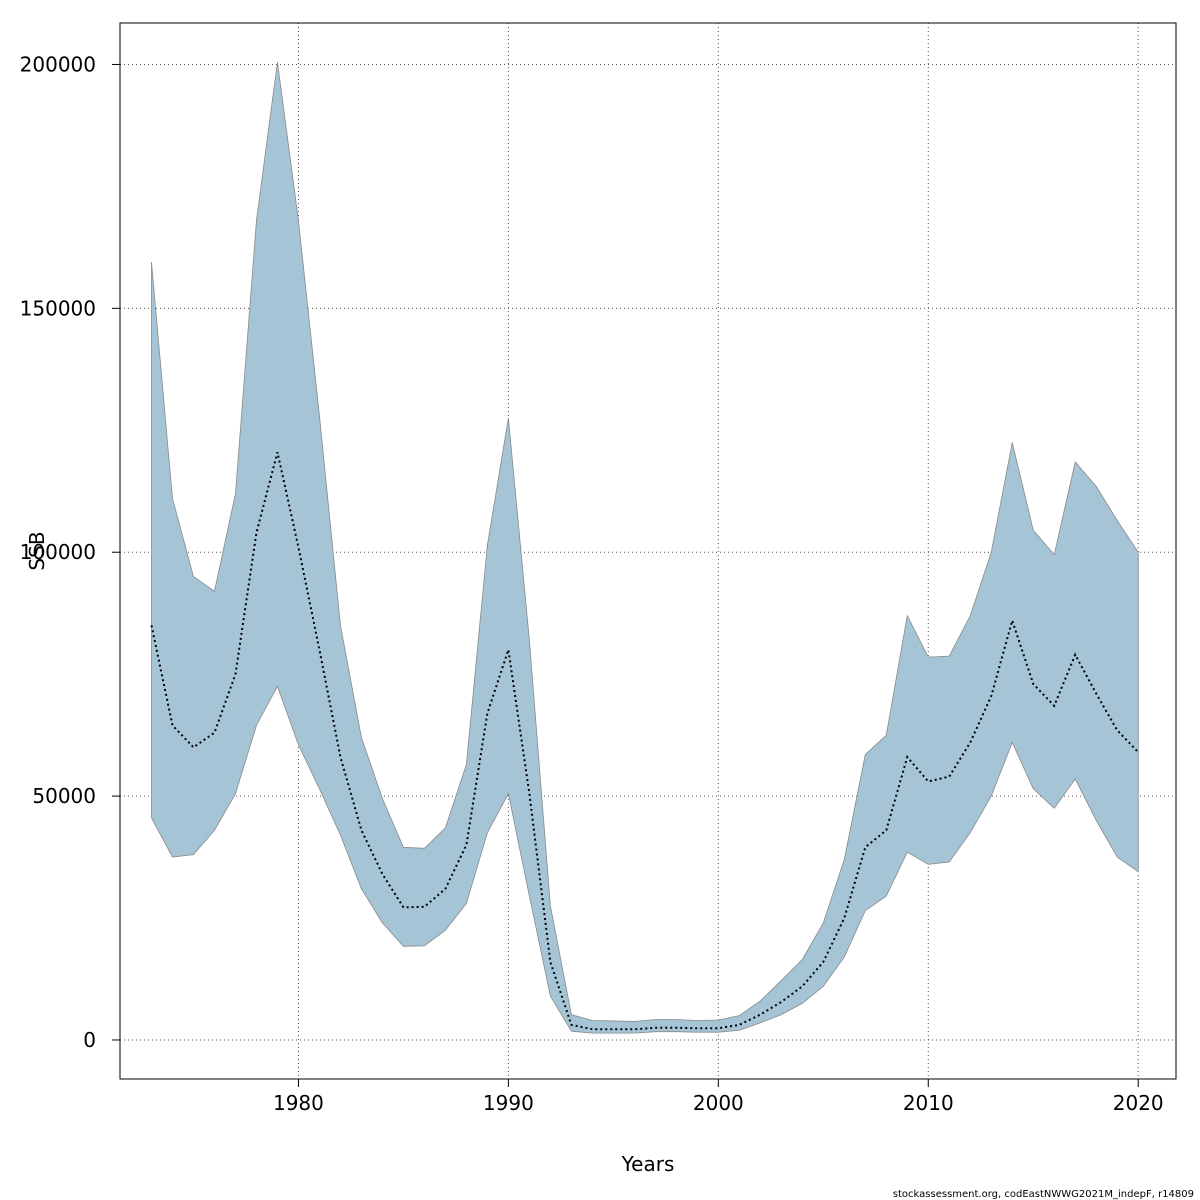 The image size is (1200, 1200). What do you see at coordinates (718, 1103) in the screenshot?
I see `x-tick-label: 2000` at bounding box center [718, 1103].